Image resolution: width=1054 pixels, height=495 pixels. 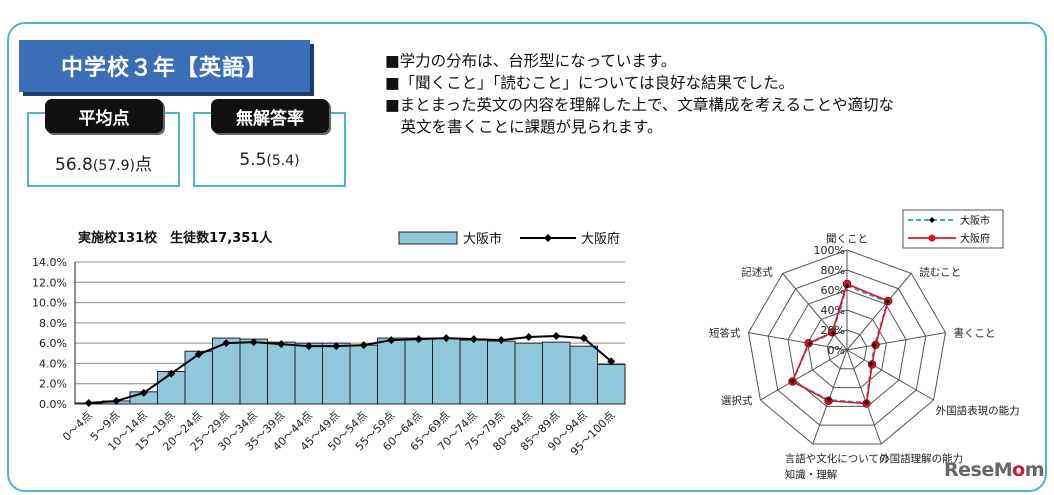 I want to click on radar-tick-label: 60%, so click(x=833, y=290).